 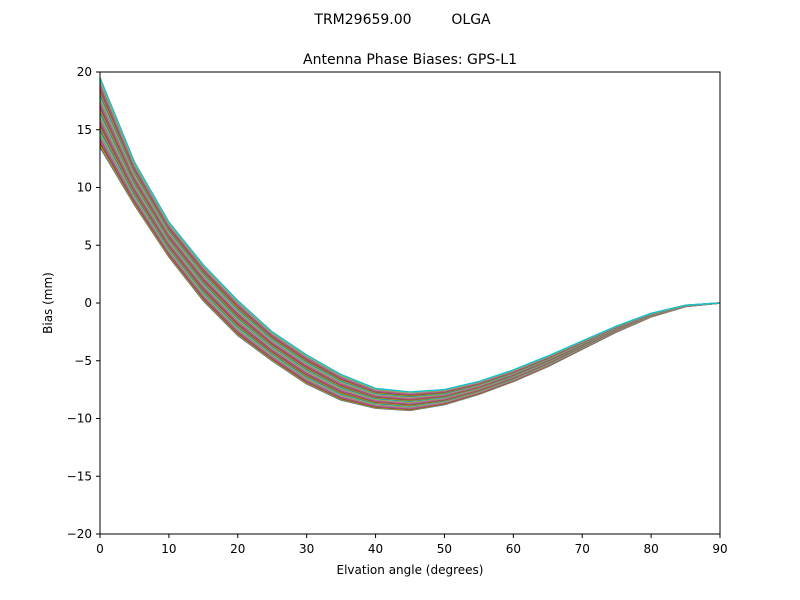 What do you see at coordinates (88, 303) in the screenshot?
I see `y-tick-label: 0` at bounding box center [88, 303].